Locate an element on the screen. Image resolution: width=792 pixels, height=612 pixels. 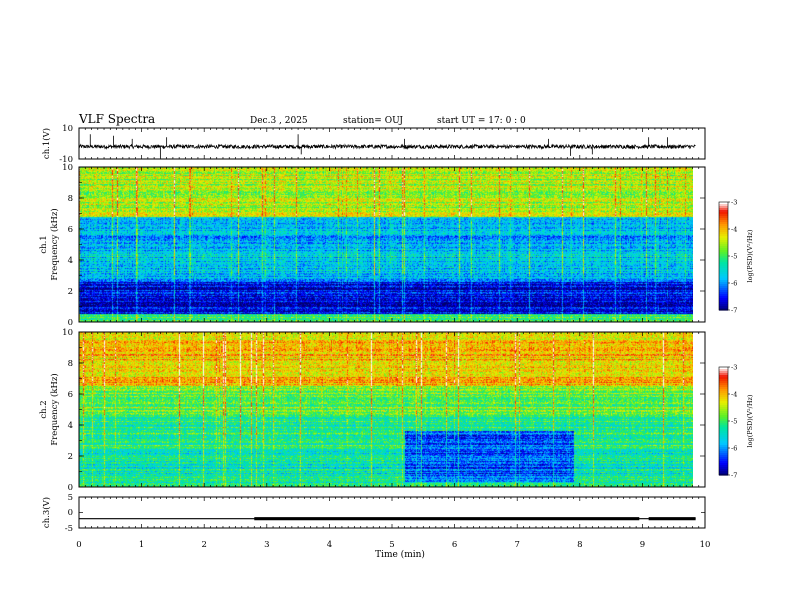
colorbar-tick-label: -5 is located at coordinates (734, 422).